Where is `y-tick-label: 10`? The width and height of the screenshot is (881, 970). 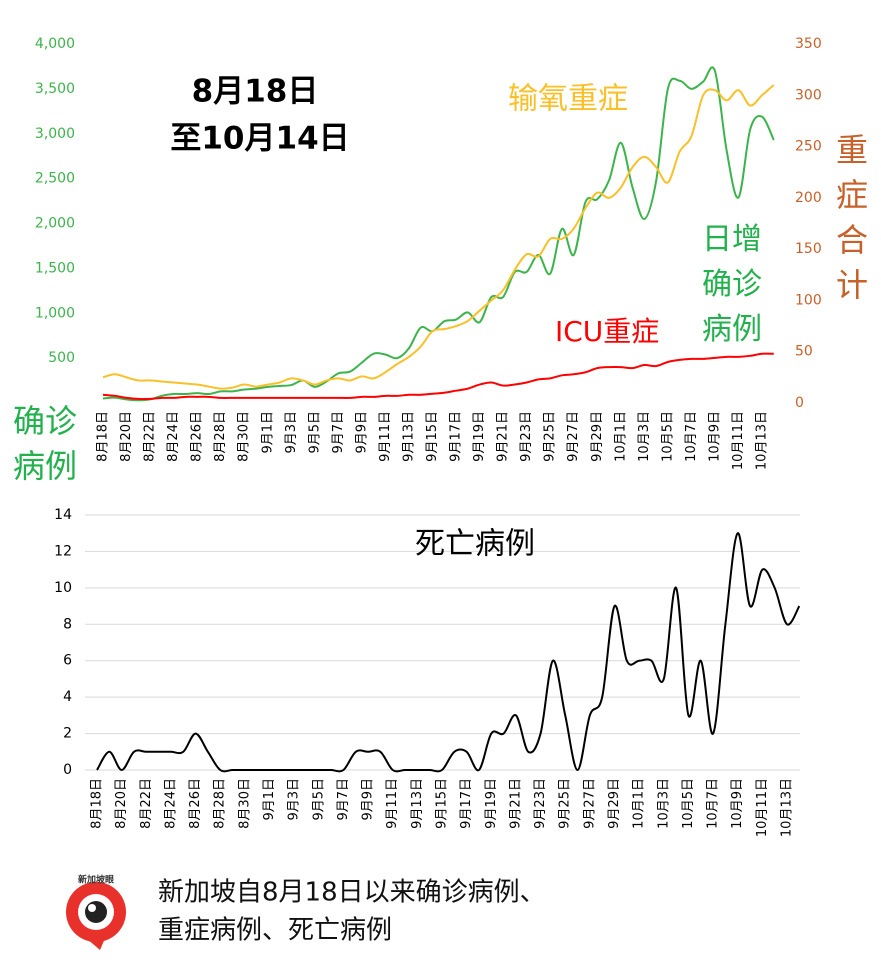 y-tick-label: 10 is located at coordinates (63, 588).